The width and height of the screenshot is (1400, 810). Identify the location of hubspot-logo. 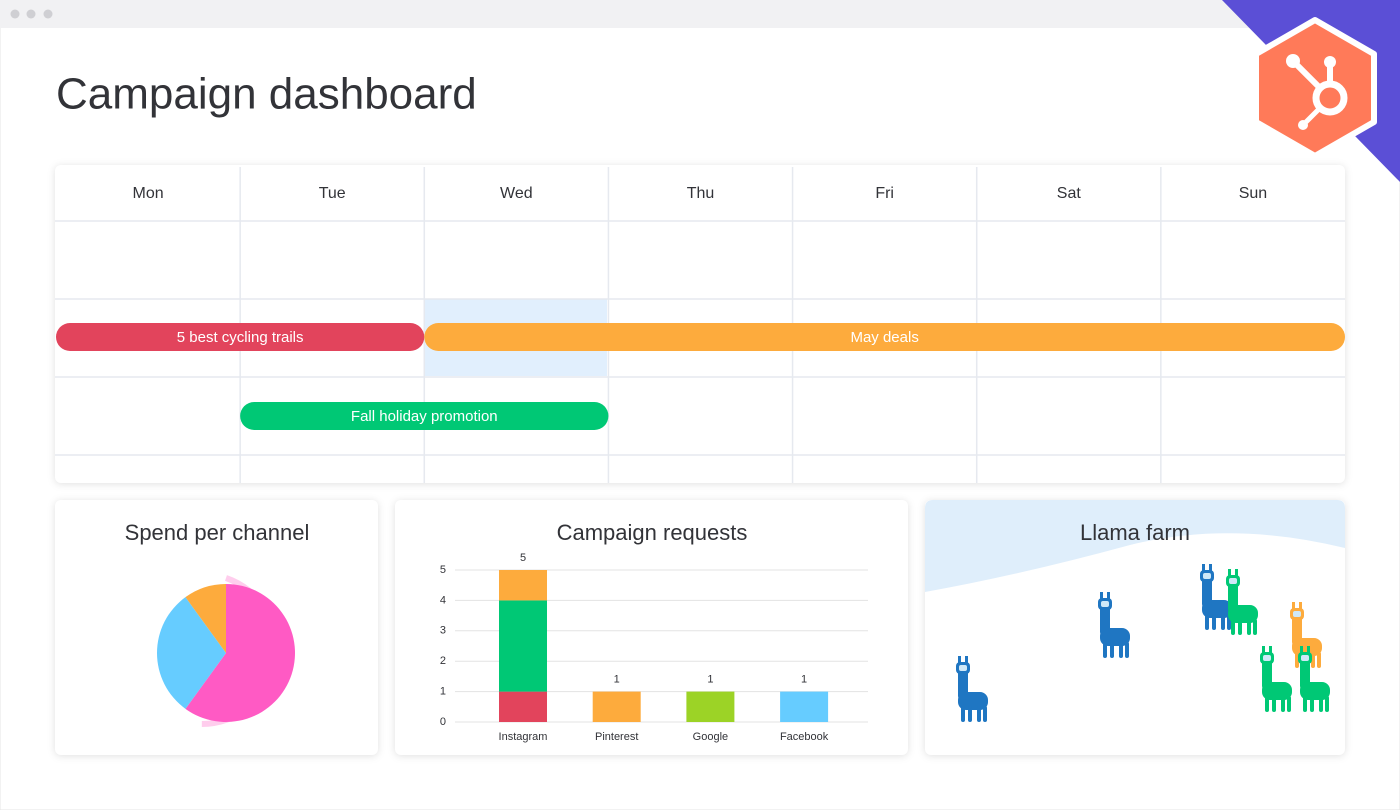
(1315, 88).